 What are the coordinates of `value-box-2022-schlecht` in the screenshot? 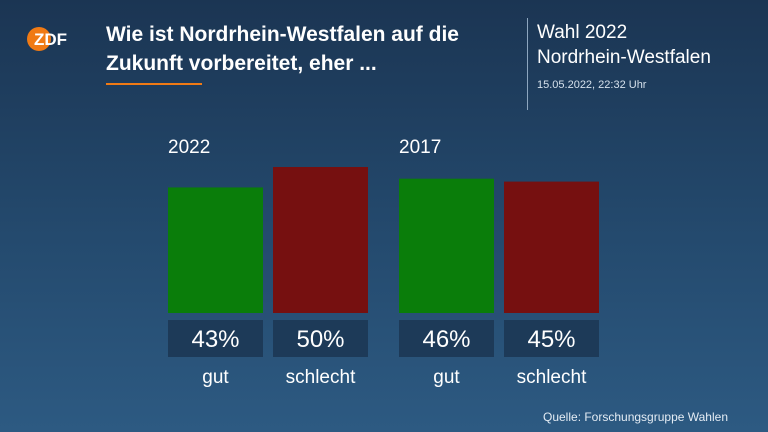 It's located at (320, 338).